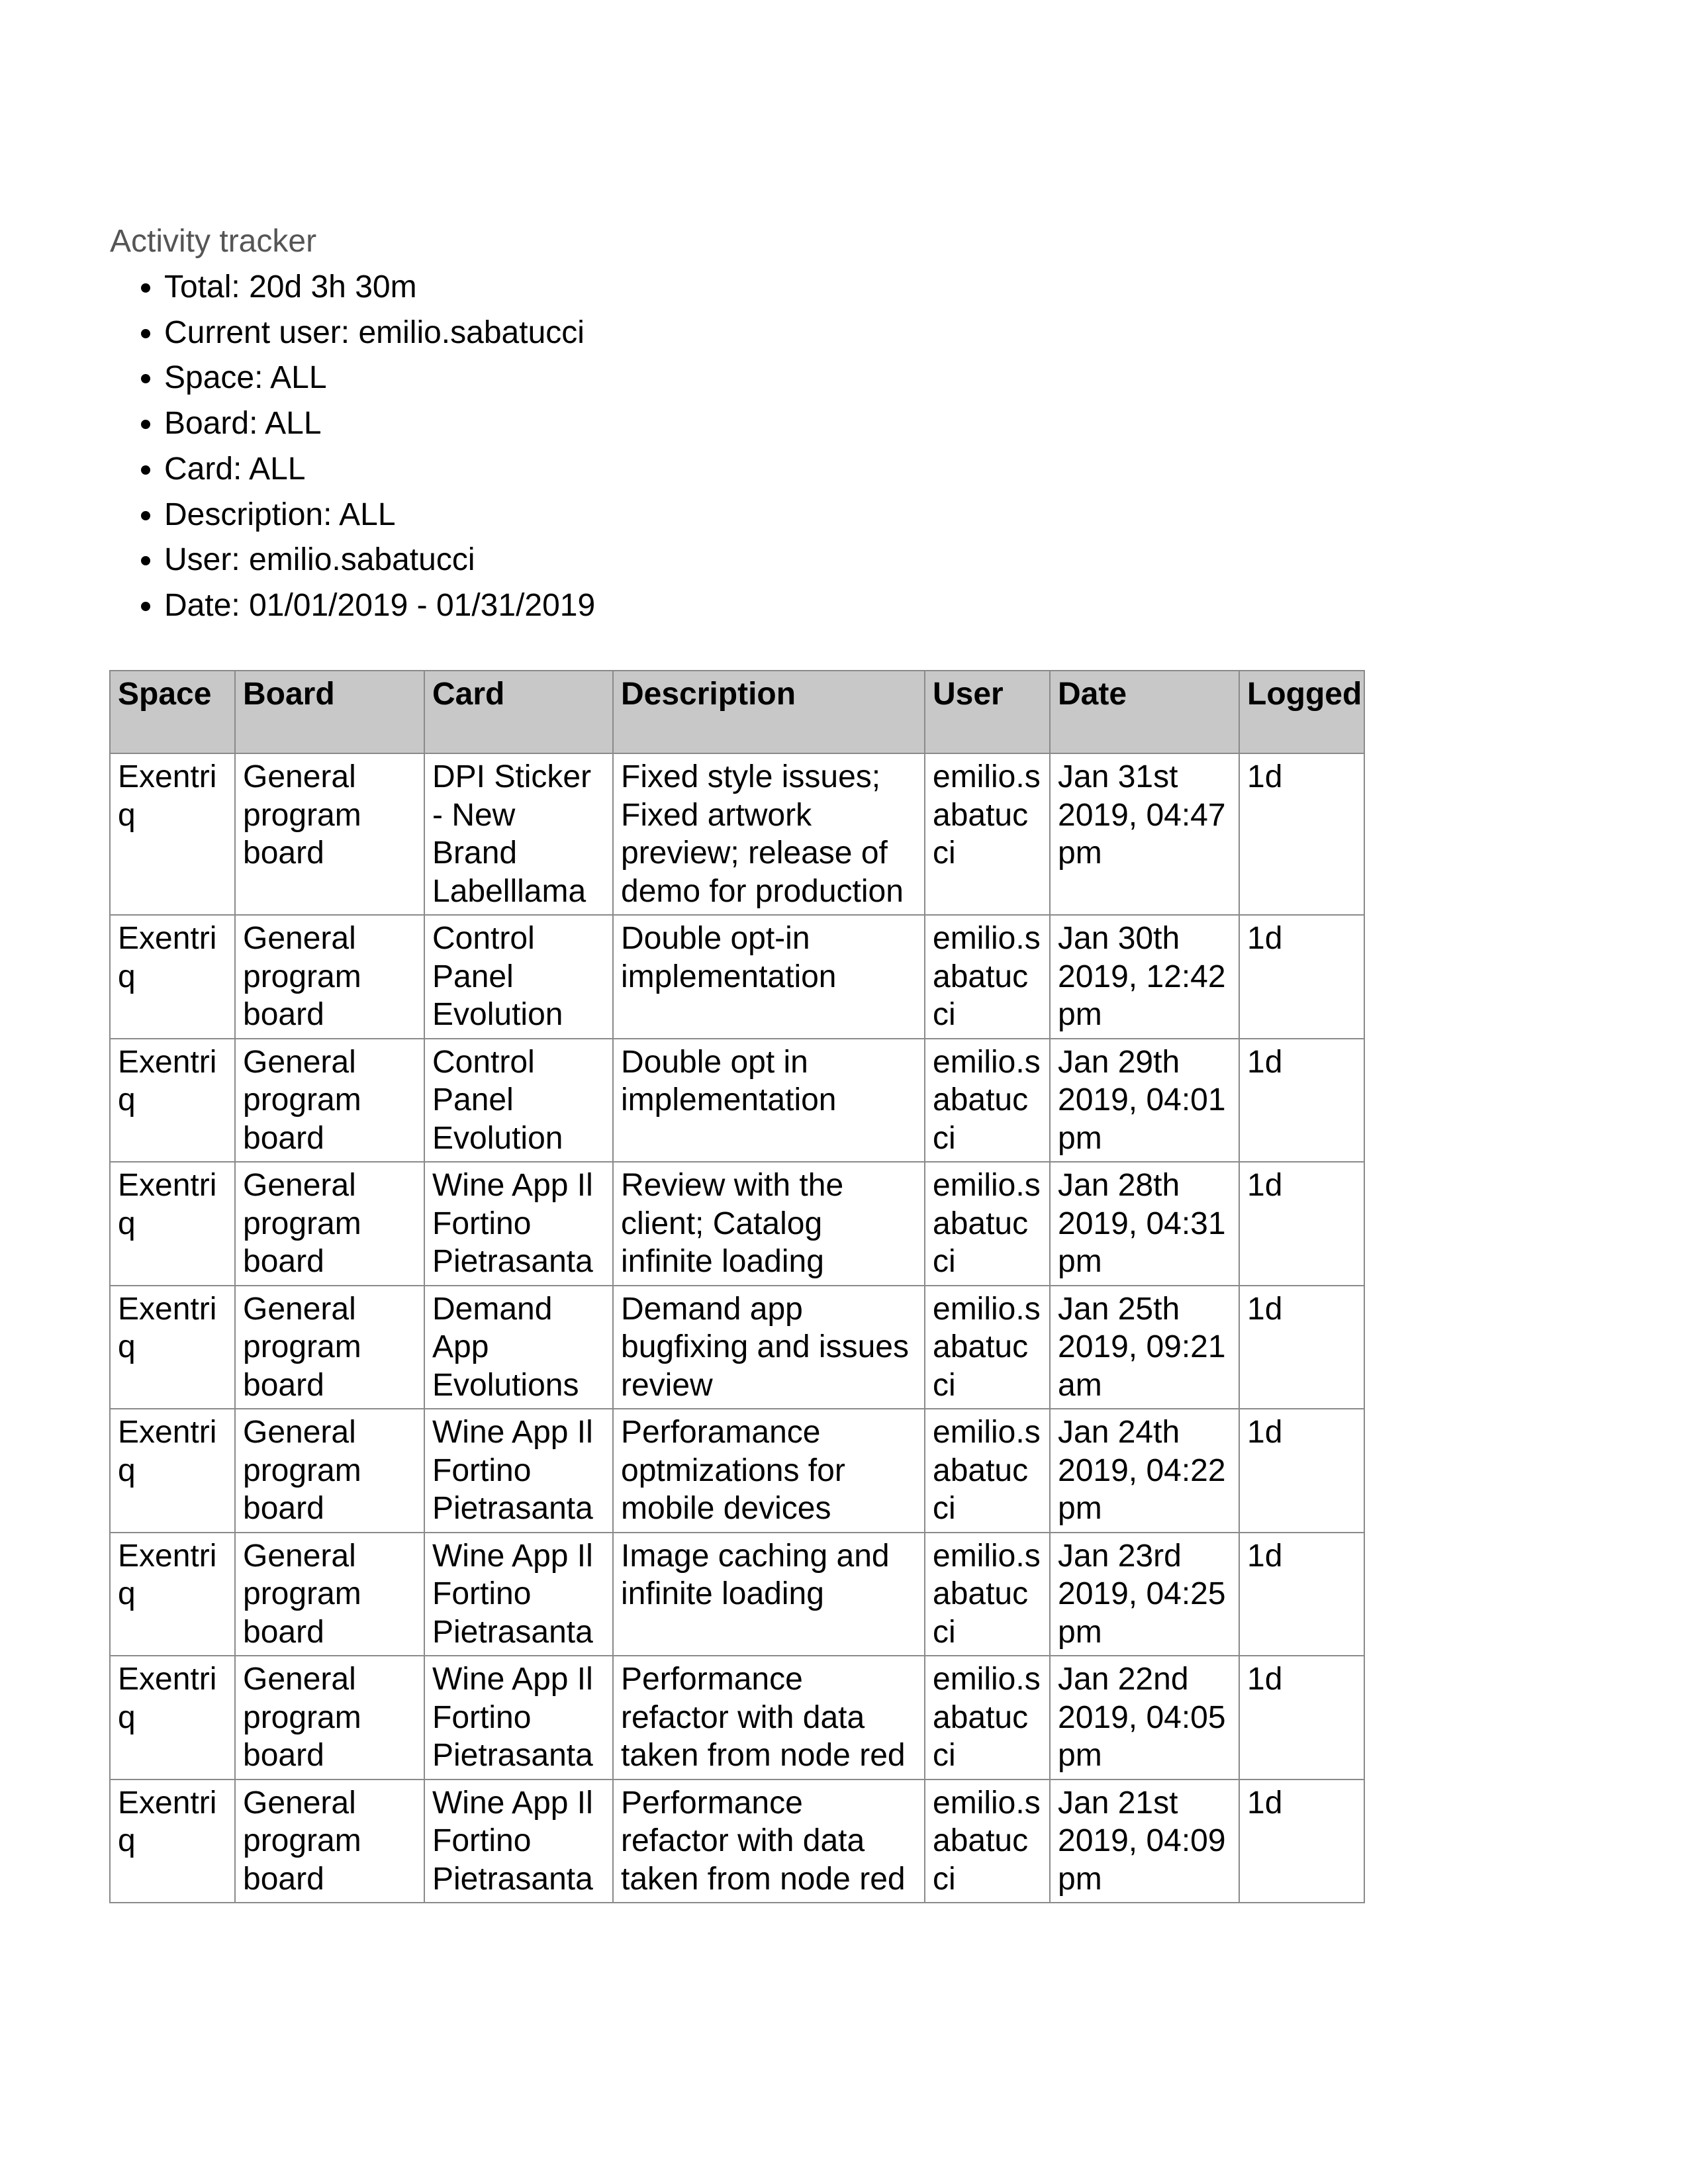  What do you see at coordinates (987, 712) in the screenshot?
I see `column-header-user: User` at bounding box center [987, 712].